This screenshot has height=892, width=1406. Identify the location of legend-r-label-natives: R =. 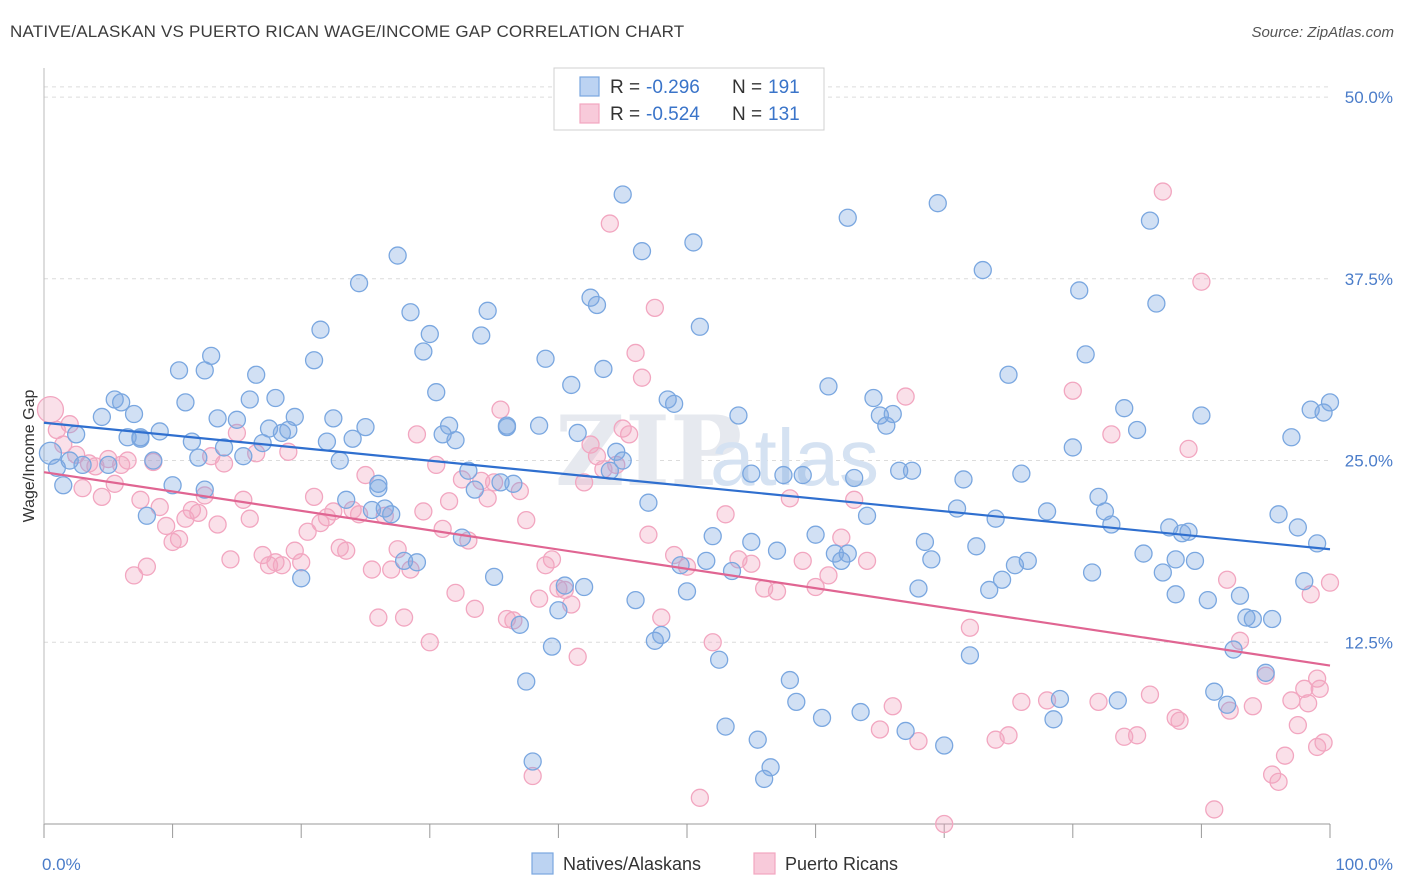
(625, 87).